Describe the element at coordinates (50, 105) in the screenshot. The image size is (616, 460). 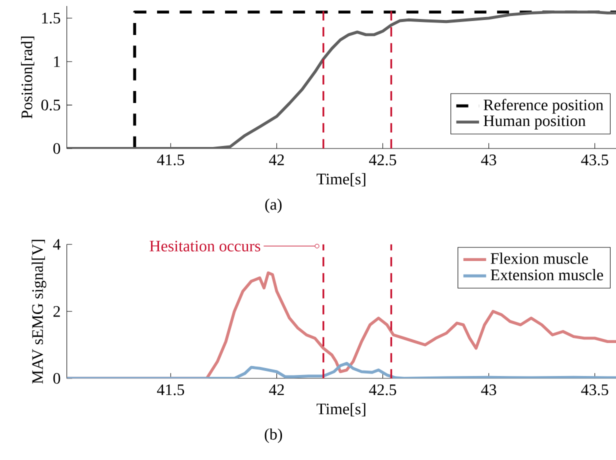
I see `y-tick-label: 0.5` at that location.